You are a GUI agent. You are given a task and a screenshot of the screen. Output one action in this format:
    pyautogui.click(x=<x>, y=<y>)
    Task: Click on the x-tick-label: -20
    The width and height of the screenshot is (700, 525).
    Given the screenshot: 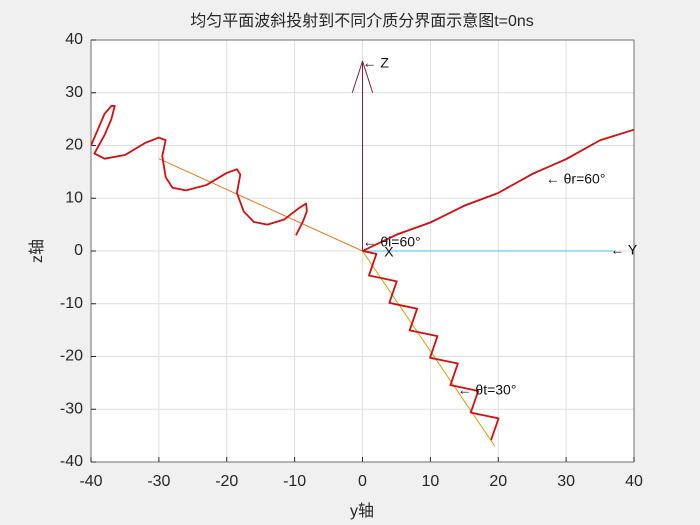 What is the action you would take?
    pyautogui.click(x=226, y=481)
    